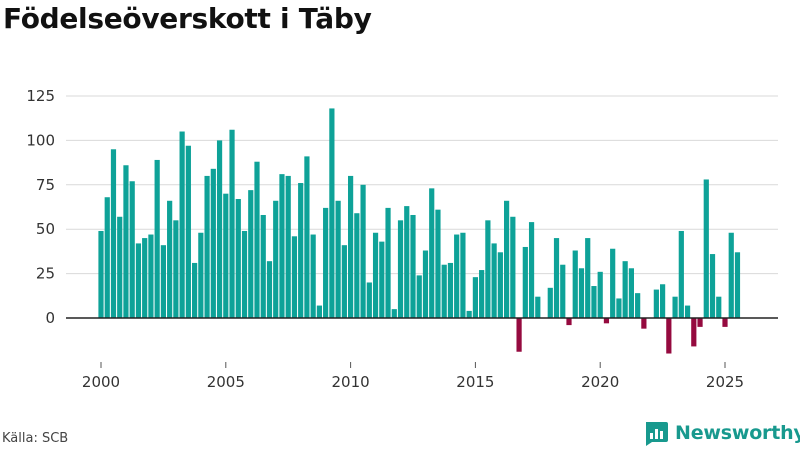 Image resolution: width=800 pixels, height=450 pixels. I want to click on x-tick-label-2010: 2010, so click(351, 382).